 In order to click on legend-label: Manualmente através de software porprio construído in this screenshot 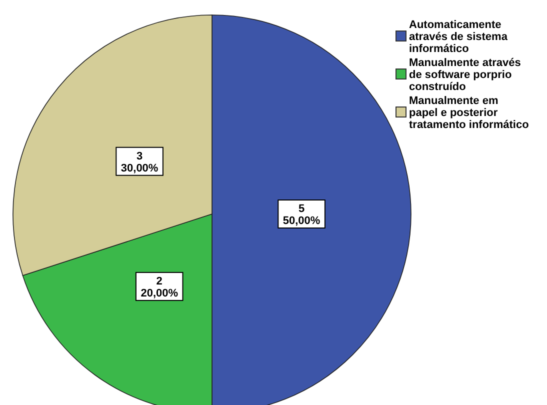, I will do `click(465, 75)`.